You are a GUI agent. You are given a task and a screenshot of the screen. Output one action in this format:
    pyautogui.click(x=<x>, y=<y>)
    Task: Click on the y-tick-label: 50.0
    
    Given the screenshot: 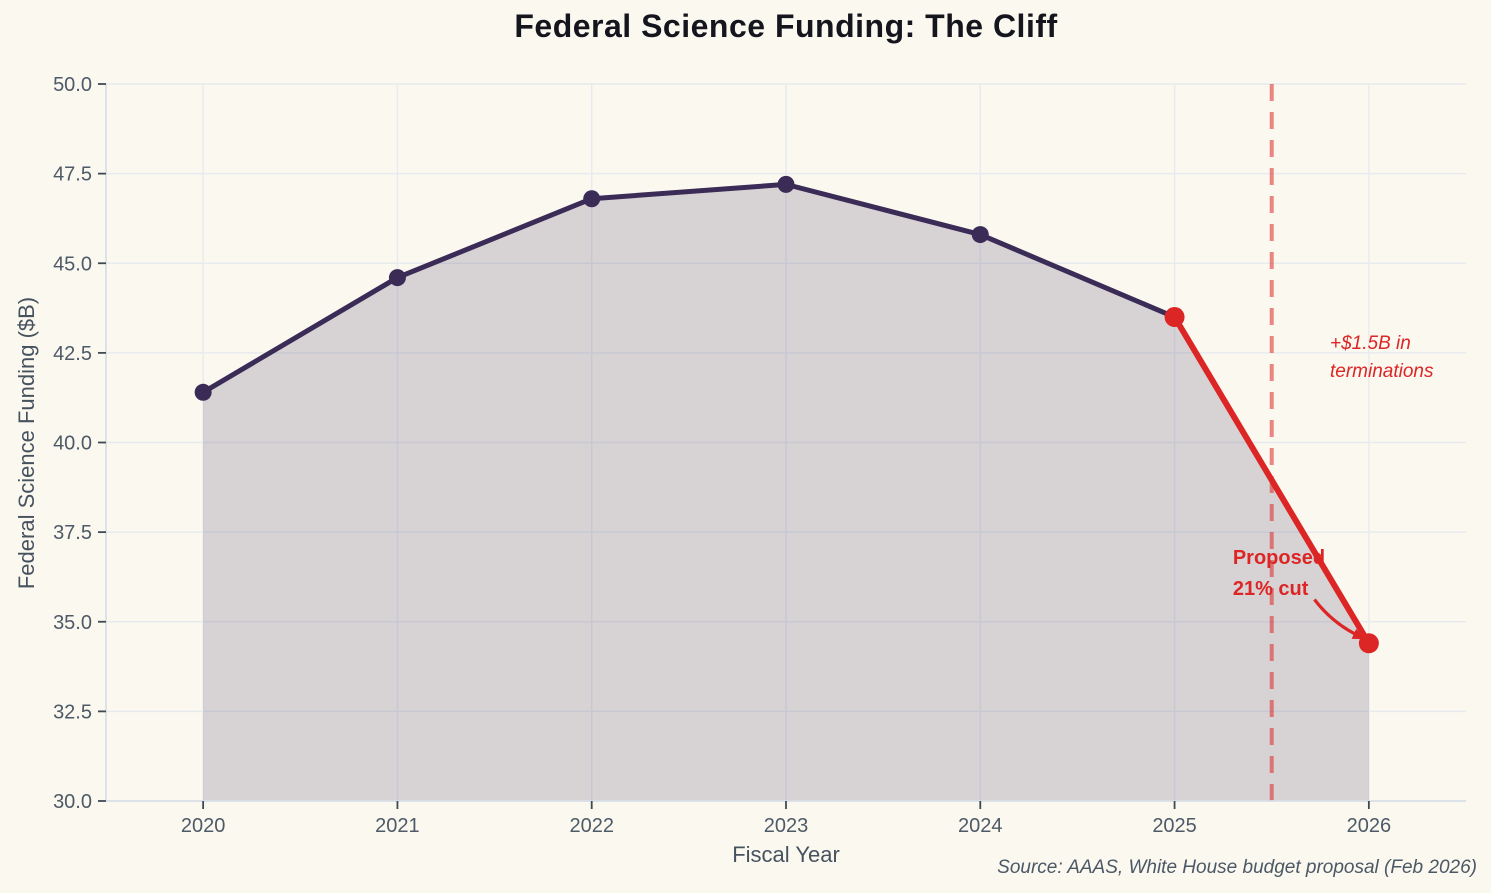 What is the action you would take?
    pyautogui.click(x=72, y=85)
    